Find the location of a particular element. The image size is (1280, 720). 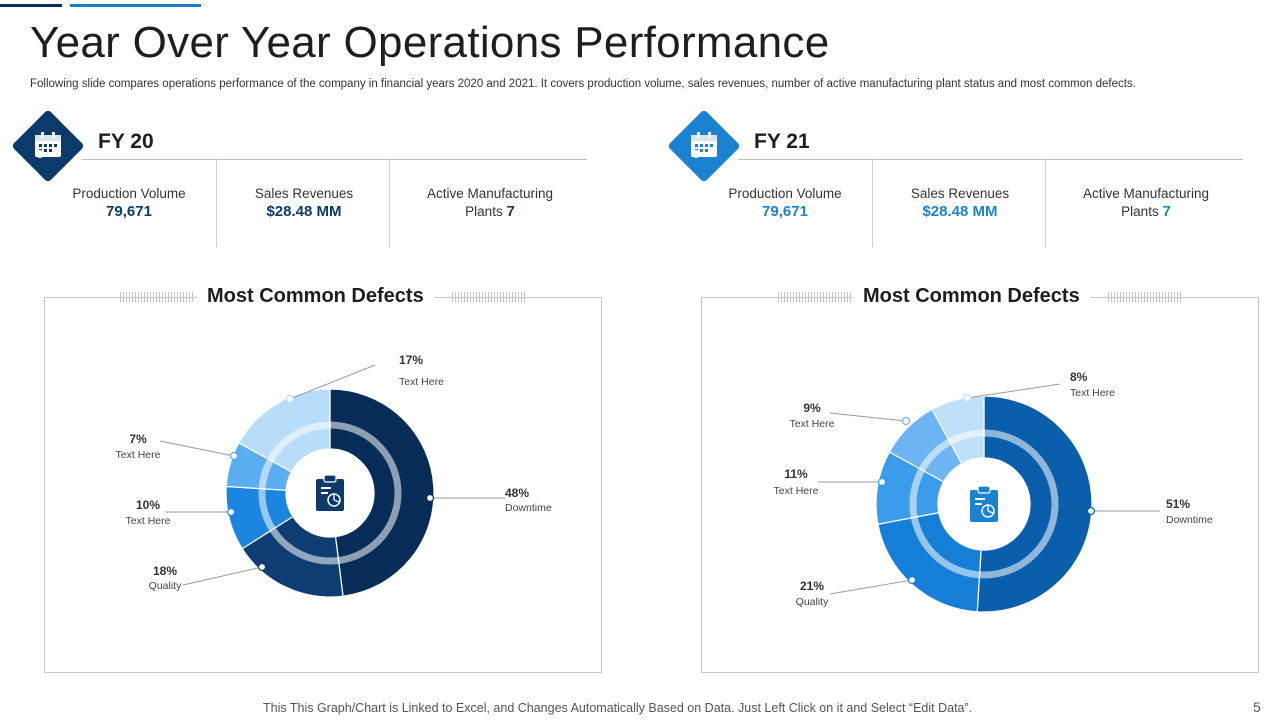

page-title: Year Over Year Operations Performance is located at coordinates (430, 42).